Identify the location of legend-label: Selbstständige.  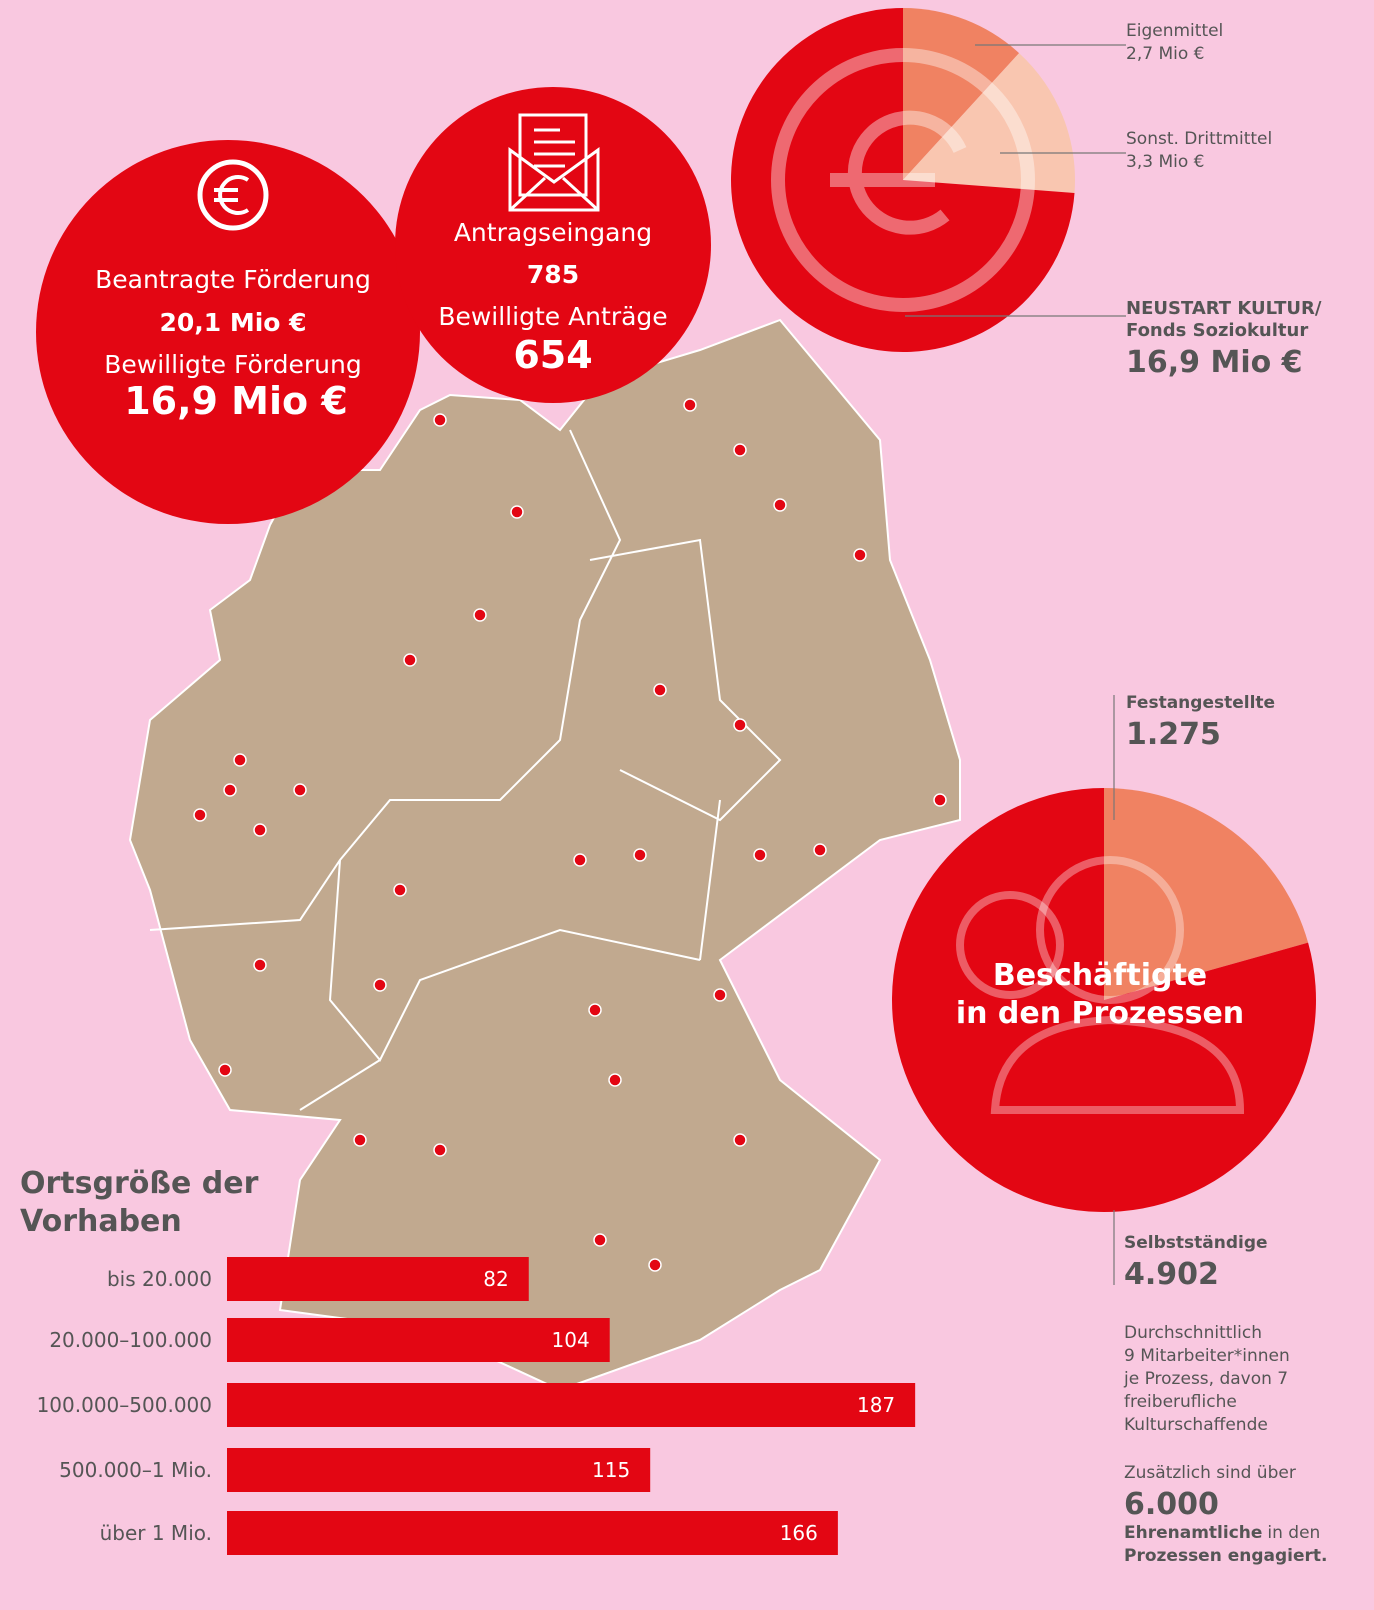
(1196, 1243).